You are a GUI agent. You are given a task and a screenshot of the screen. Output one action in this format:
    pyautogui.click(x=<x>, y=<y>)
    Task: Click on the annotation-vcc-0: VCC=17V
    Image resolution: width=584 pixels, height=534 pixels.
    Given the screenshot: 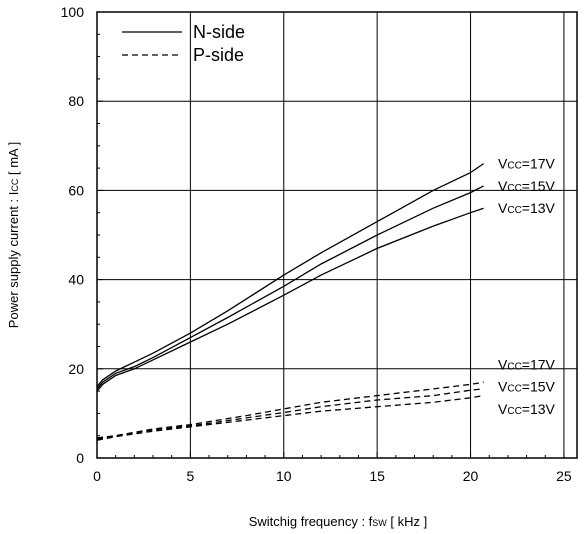 What is the action you would take?
    pyautogui.click(x=527, y=164)
    